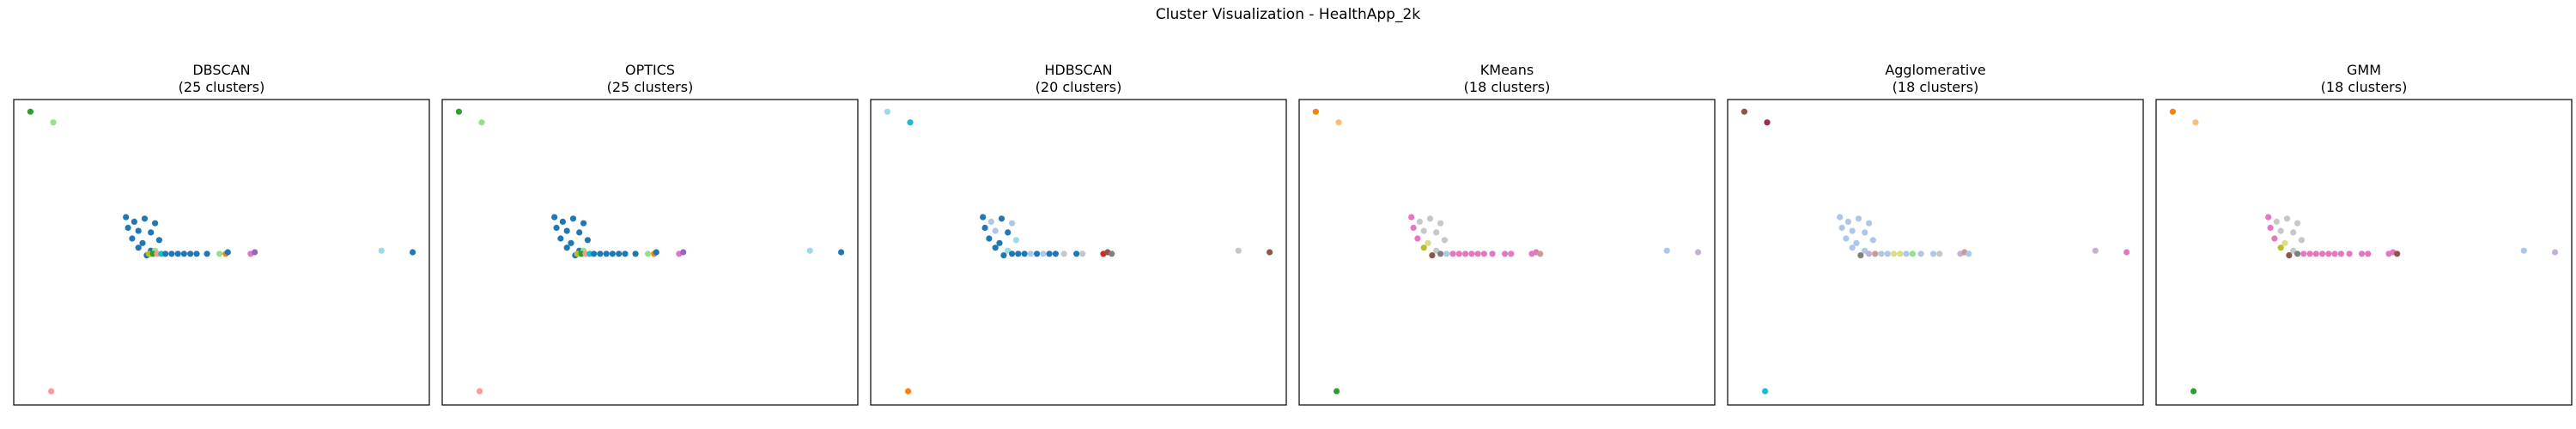  I want to click on subplot-title: DBSCAN, so click(221, 70).